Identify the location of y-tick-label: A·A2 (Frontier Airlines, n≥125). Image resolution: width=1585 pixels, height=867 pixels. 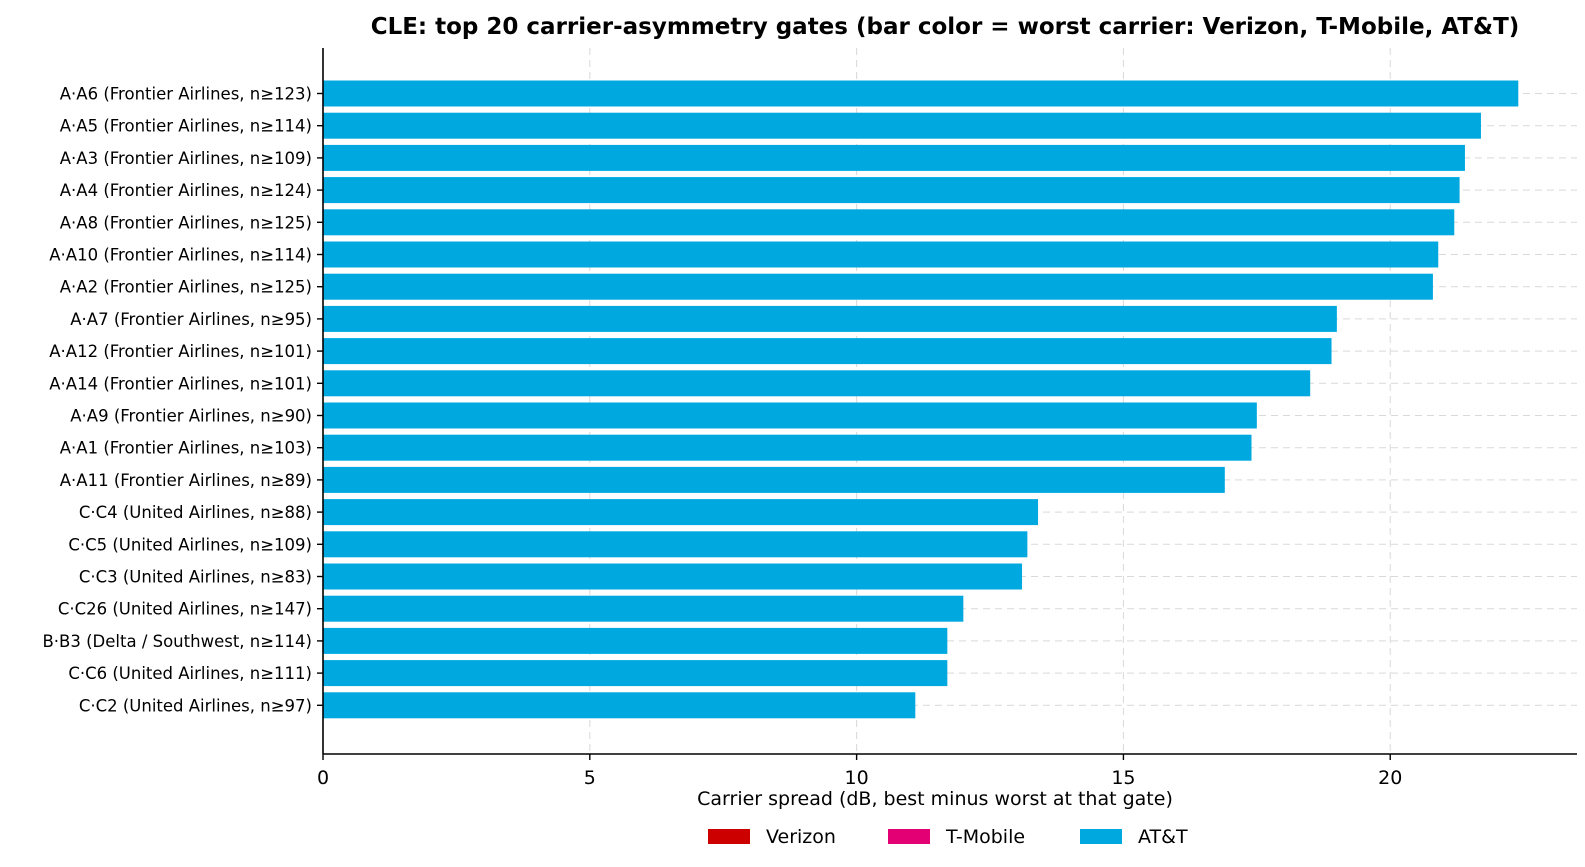
(186, 287).